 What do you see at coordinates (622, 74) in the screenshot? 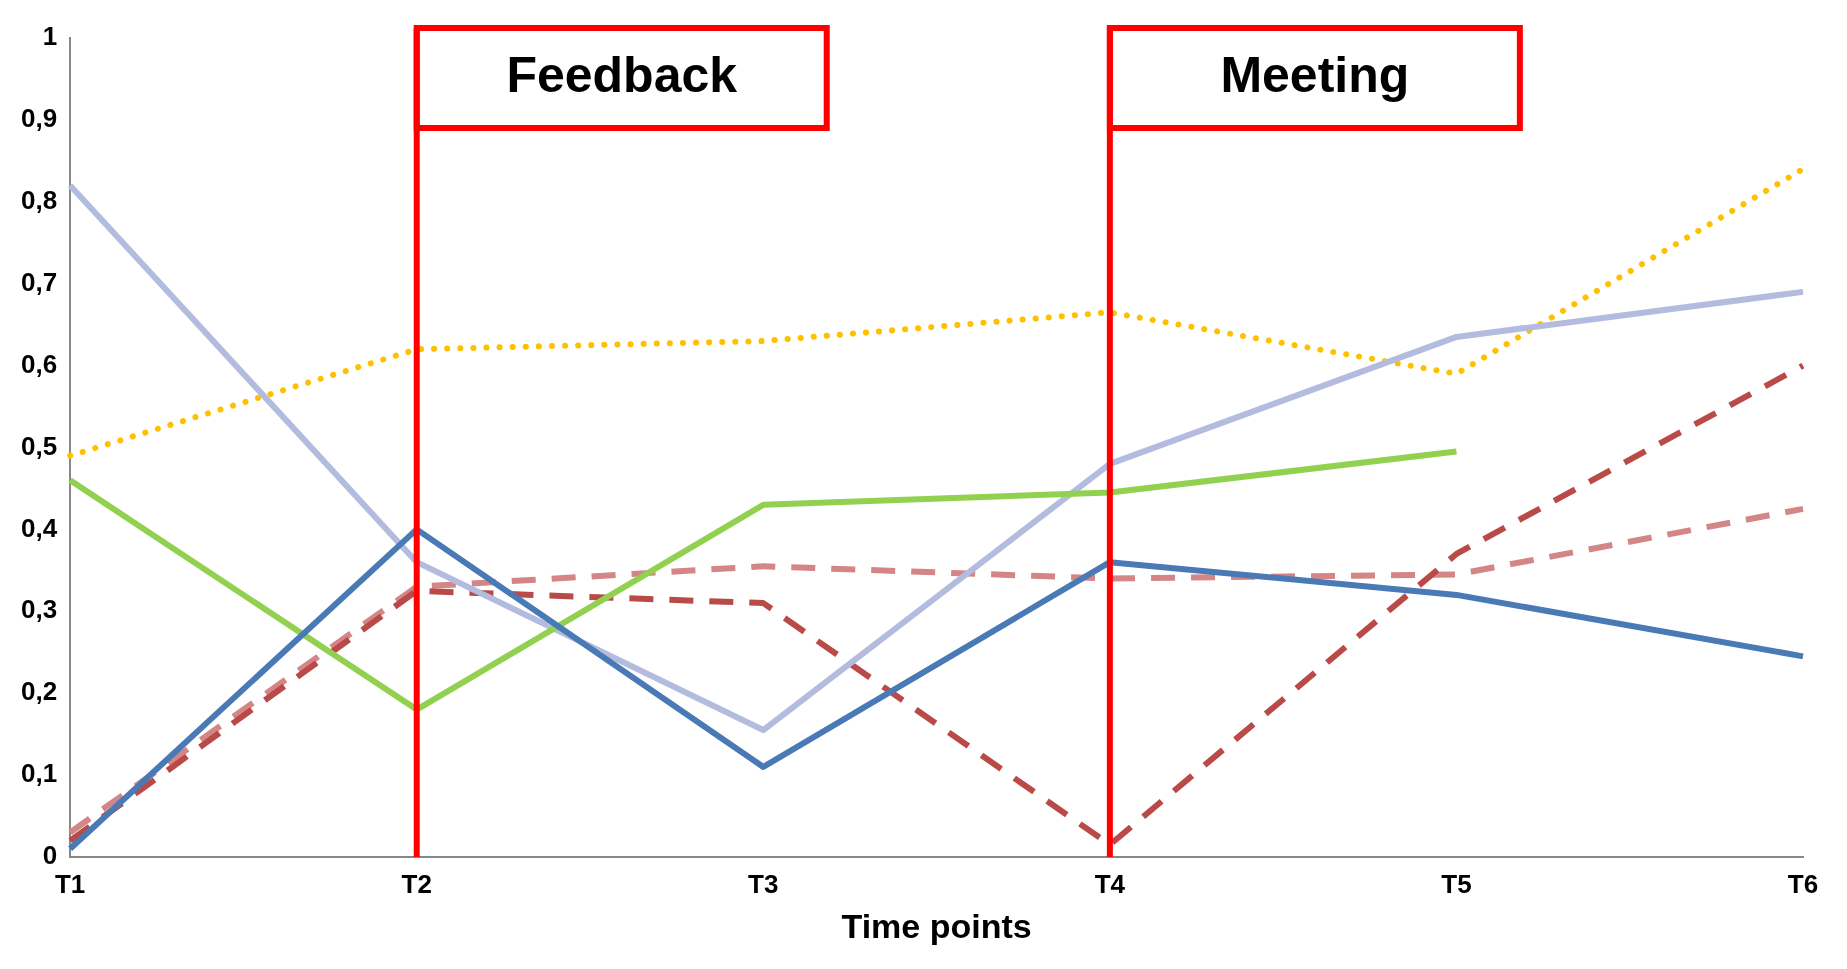
I see `ref-line-label: Feedback` at bounding box center [622, 74].